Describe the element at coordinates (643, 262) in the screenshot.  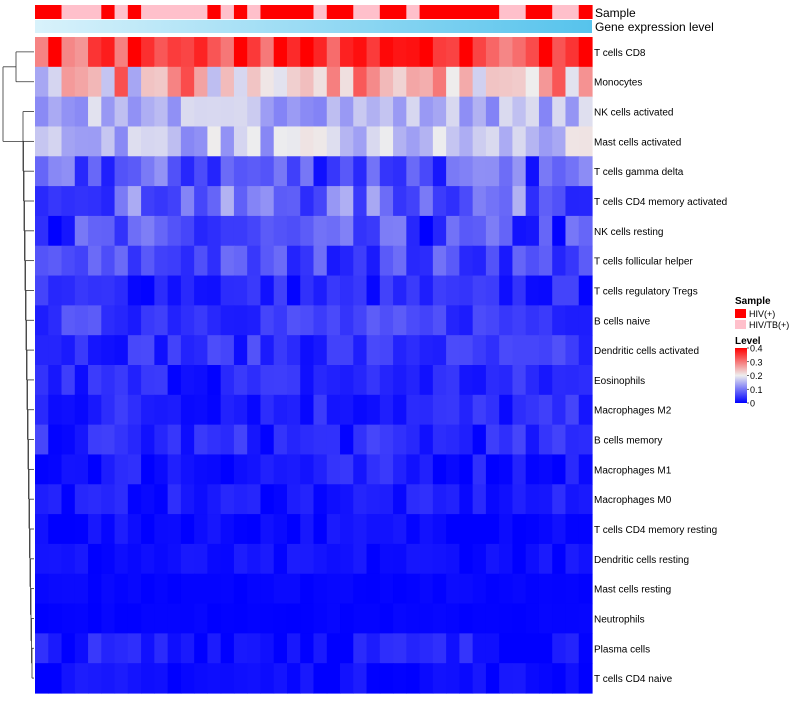
I see `row-label: T cells follicular helper` at that location.